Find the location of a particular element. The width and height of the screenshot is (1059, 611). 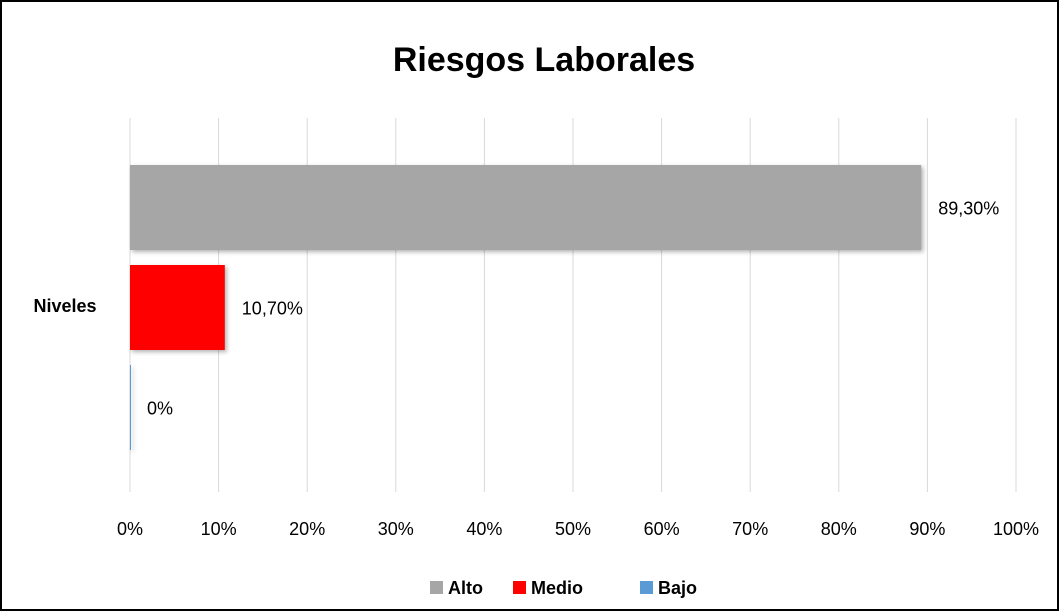

x-tick-label: 70% is located at coordinates (750, 529).